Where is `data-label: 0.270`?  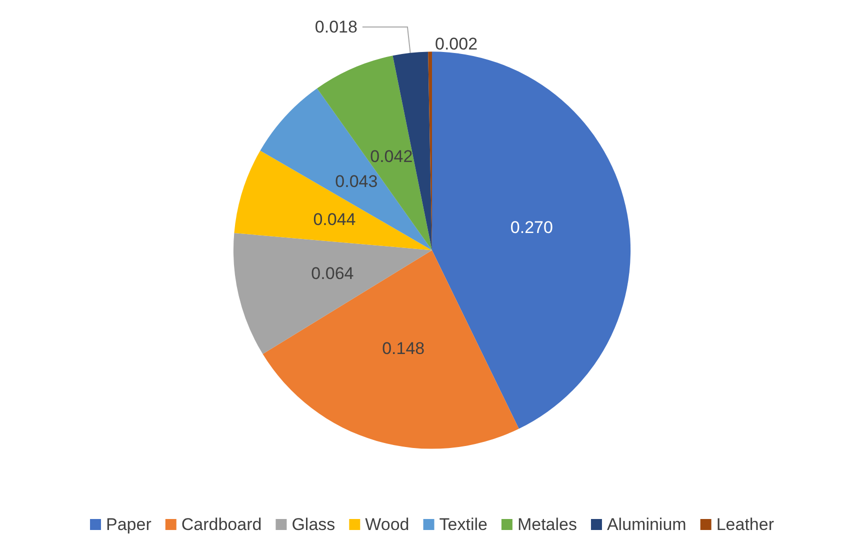 data-label: 0.270 is located at coordinates (531, 227).